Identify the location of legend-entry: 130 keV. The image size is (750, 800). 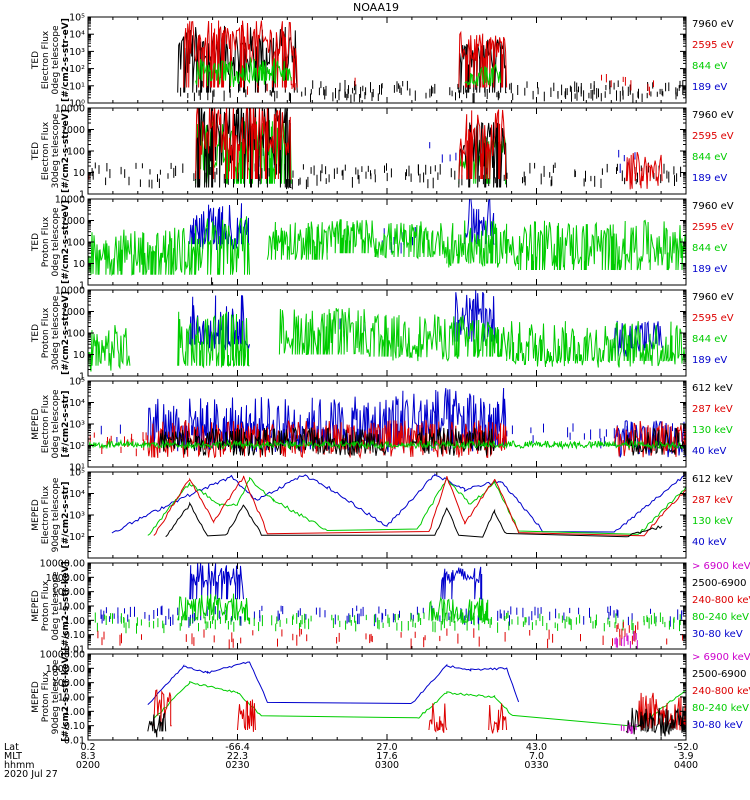
(712, 521).